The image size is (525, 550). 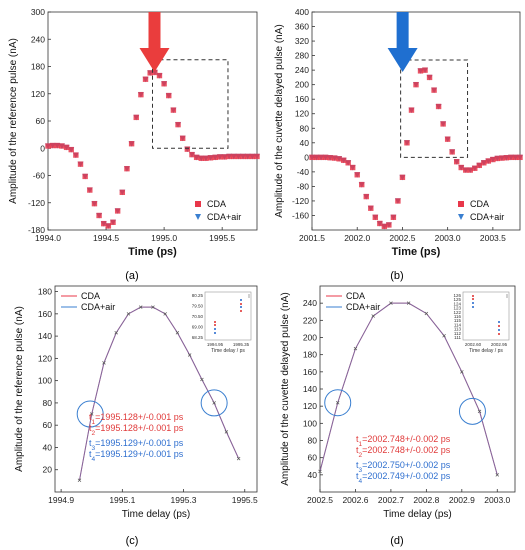 I want to click on zoom-box-a, so click(x=190, y=104).